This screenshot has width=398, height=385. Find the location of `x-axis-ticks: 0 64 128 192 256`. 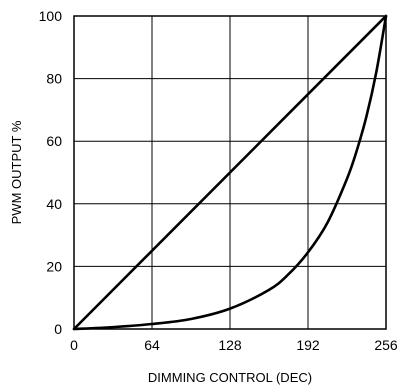

x-axis-ticks: 0 64 128 192 256 is located at coordinates (234, 345).